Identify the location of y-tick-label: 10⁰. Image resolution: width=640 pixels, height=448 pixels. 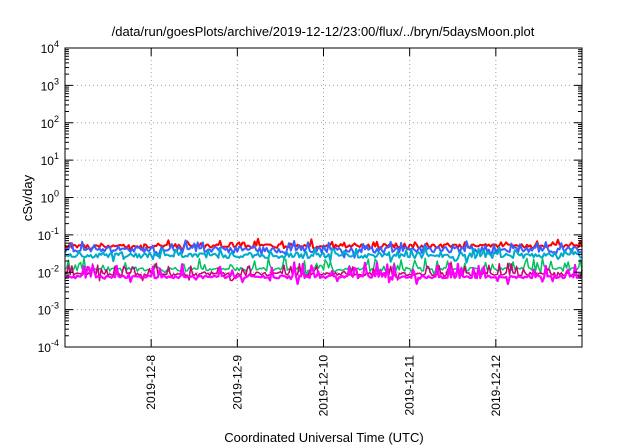
(50, 197).